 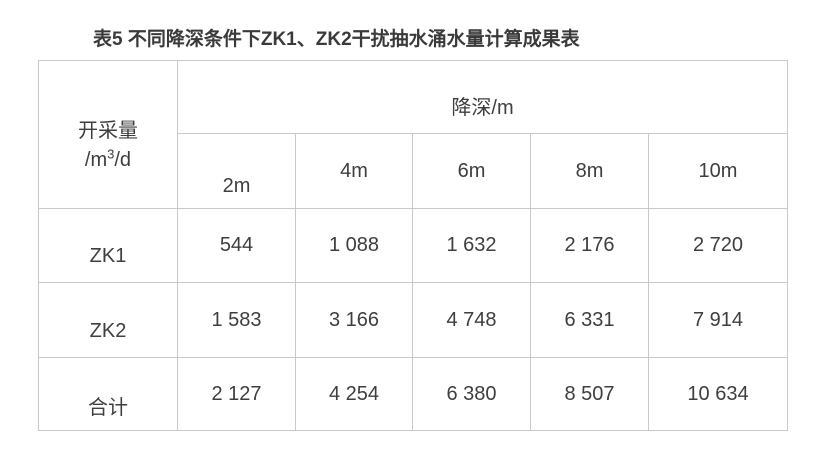 I want to click on unit-superscript: 3, so click(x=111, y=153).